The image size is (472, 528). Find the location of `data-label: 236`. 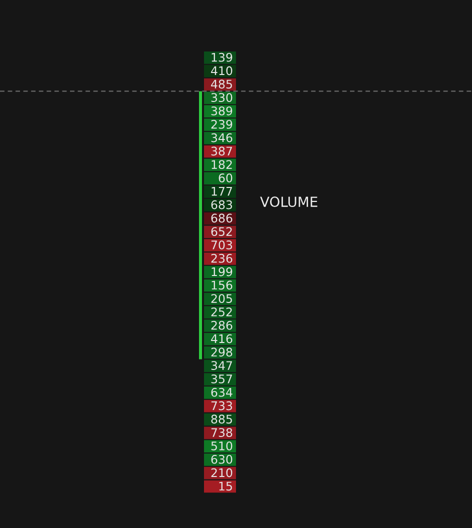

data-label: 236 is located at coordinates (221, 258).